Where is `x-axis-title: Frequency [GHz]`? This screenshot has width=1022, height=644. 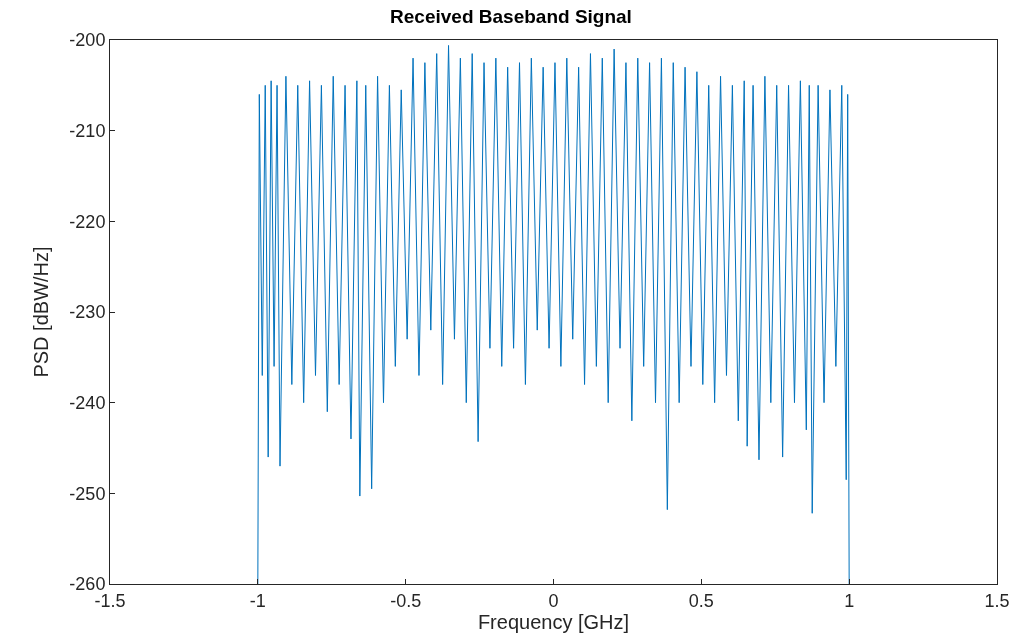
x-axis-title: Frequency [GHz] is located at coordinates (553, 621).